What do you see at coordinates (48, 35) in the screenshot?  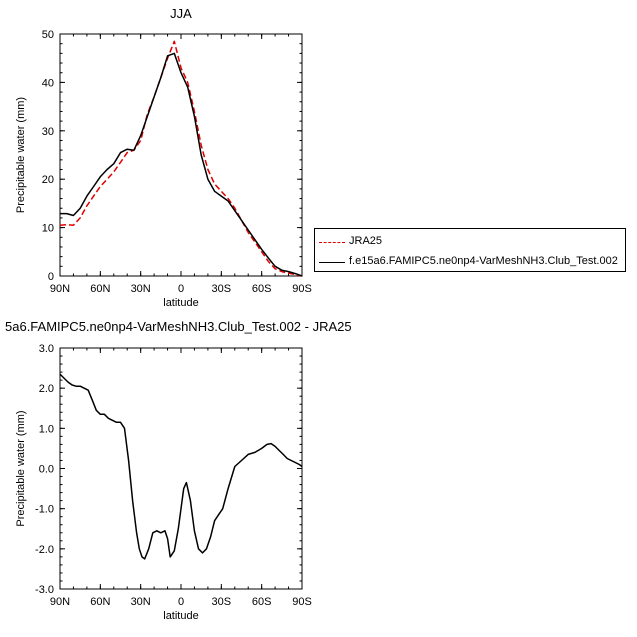 I see `y-tick-label: 50` at bounding box center [48, 35].